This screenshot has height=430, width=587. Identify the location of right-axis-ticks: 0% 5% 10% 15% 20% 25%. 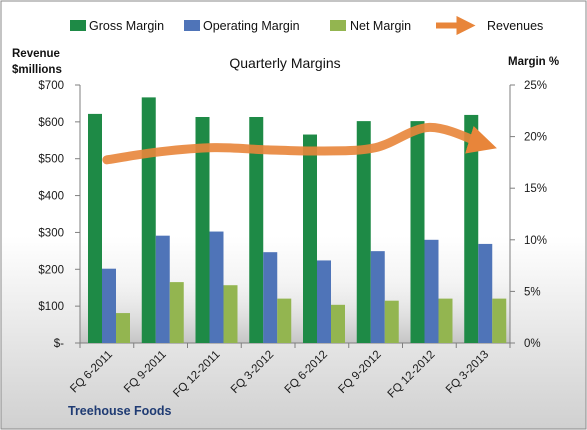
(535, 215).